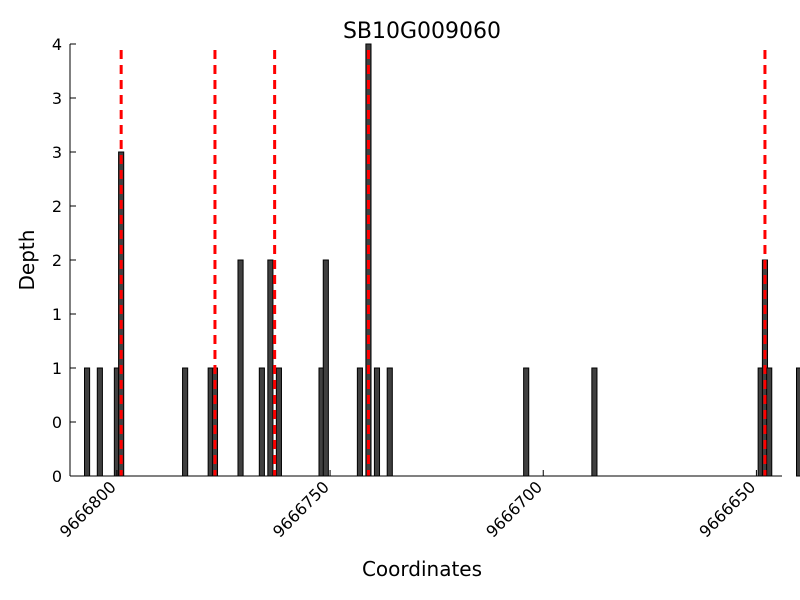 The image size is (800, 600). I want to click on x-ticks-layer: 9666800 9666750 9666700 9666650, so click(407, 505).